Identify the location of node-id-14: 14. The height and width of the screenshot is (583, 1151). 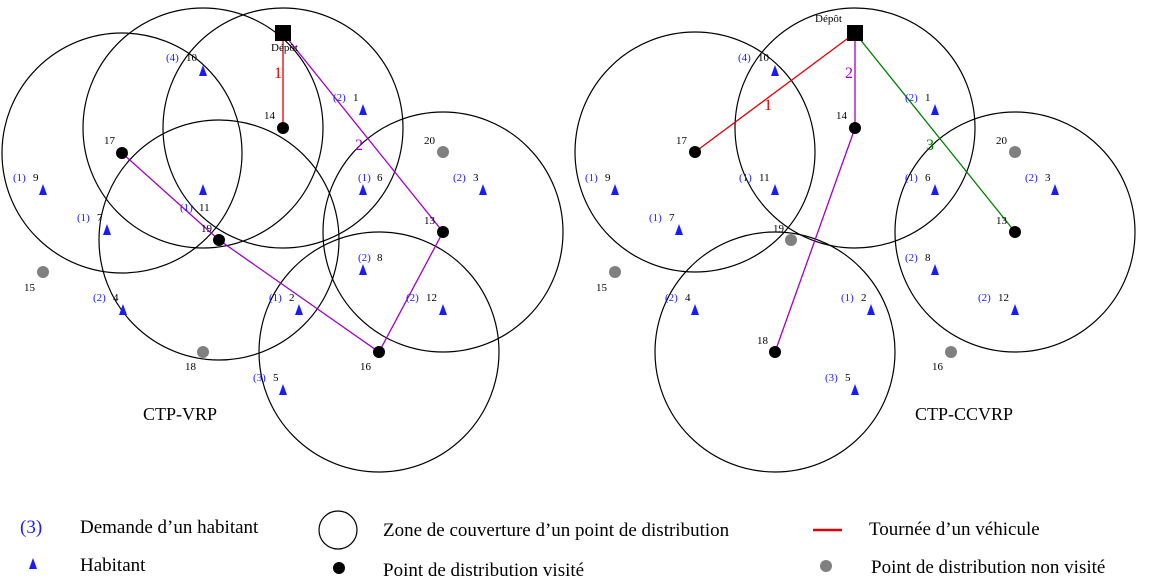
(270, 116).